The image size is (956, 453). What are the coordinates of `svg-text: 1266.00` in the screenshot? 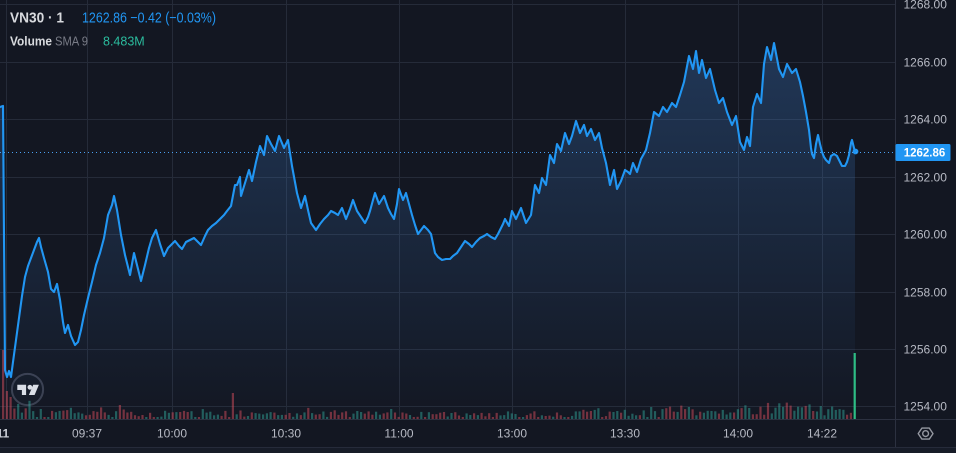 It's located at (926, 63).